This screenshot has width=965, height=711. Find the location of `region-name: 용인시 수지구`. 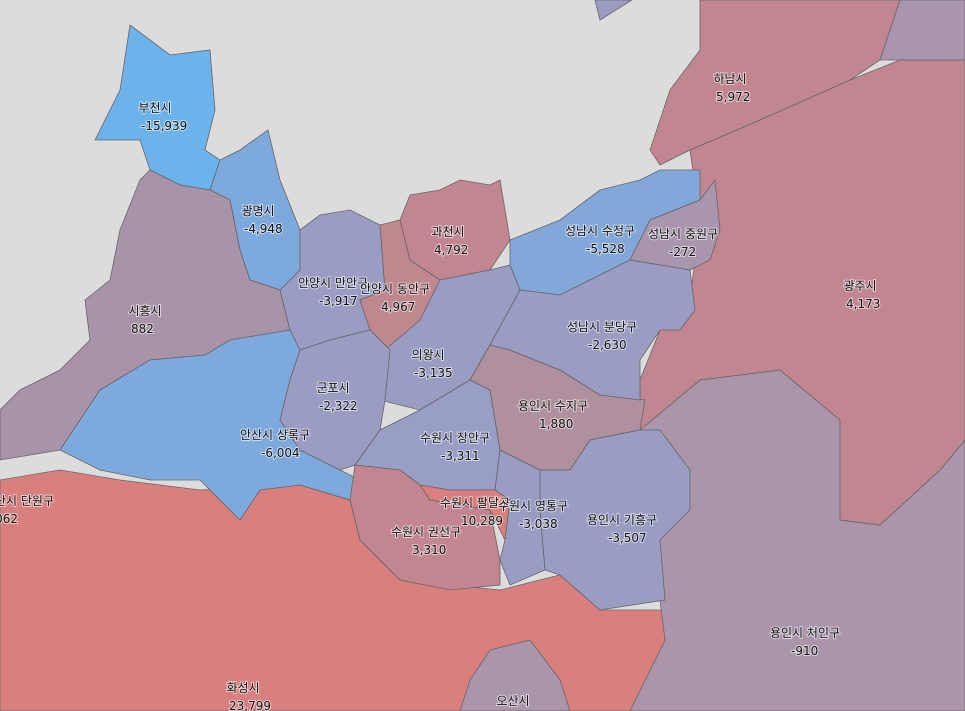

region-name: 용인시 수지구 is located at coordinates (553, 406).